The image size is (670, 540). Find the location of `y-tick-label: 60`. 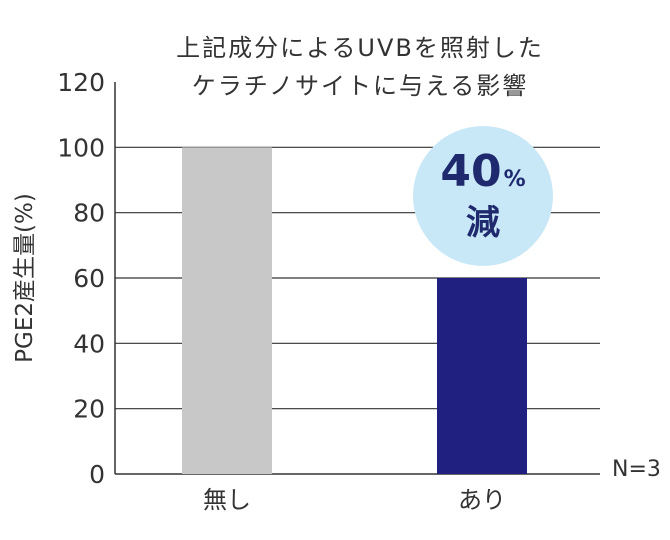

y-tick-label: 60 is located at coordinates (89, 278).